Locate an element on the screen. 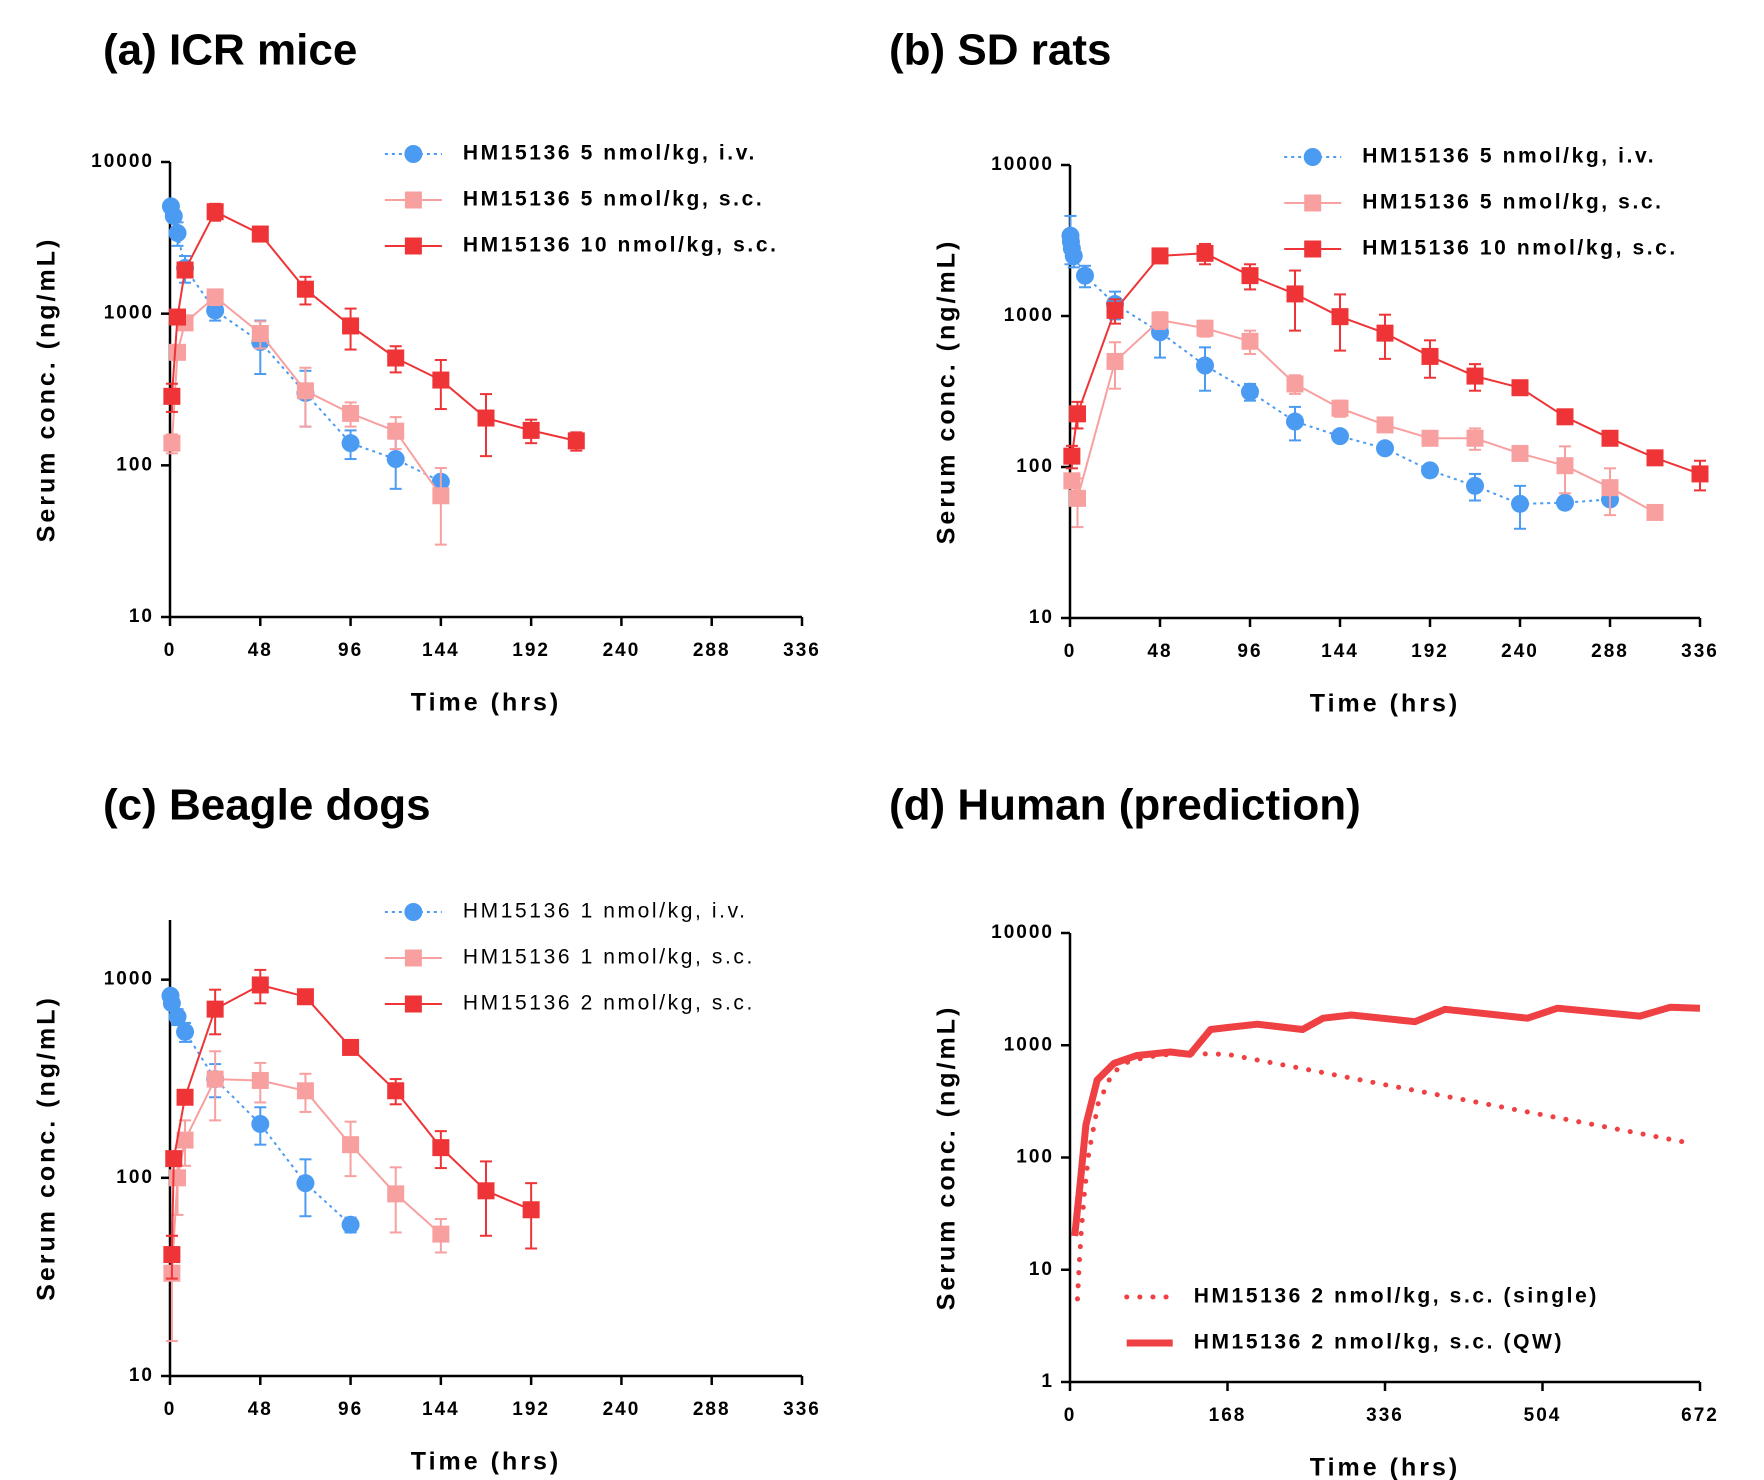  panel-title: (c) Beagle dogs is located at coordinates (267, 805).